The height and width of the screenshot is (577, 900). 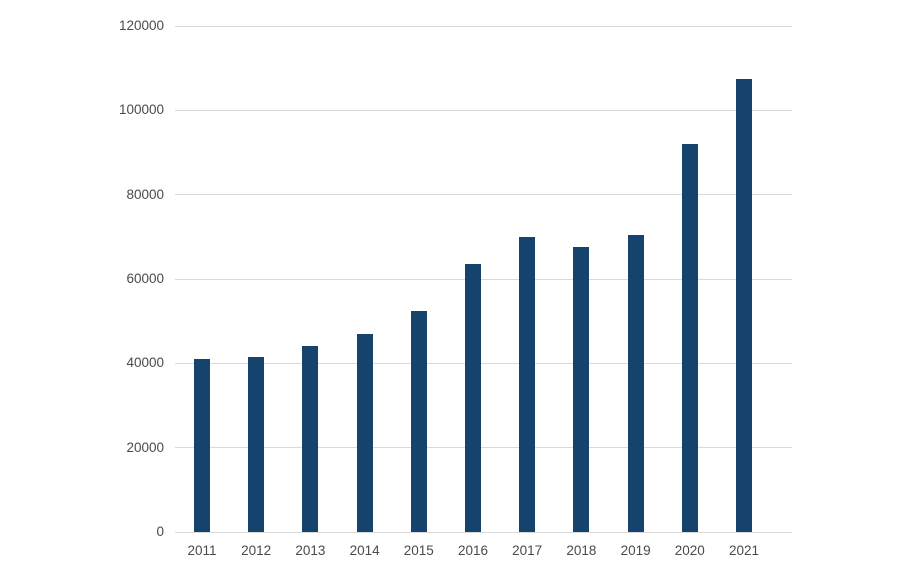 I want to click on x-tick-label-2016: 2016, so click(x=473, y=550).